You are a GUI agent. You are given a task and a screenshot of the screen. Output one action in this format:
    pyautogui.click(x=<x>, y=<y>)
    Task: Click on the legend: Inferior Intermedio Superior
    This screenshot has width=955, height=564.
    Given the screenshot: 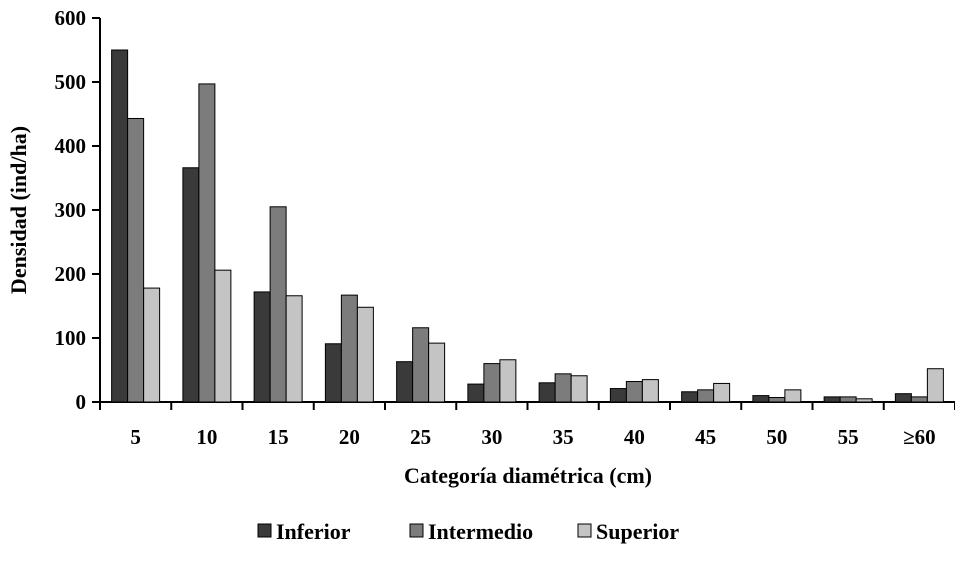 What is the action you would take?
    pyautogui.click(x=468, y=531)
    